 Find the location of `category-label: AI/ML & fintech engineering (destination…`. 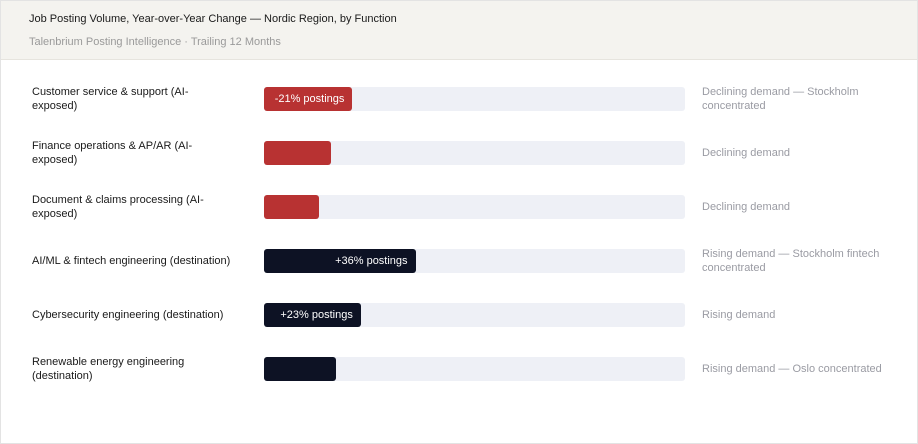

category-label: AI/ML & fintech engineering (destination… is located at coordinates (131, 261).